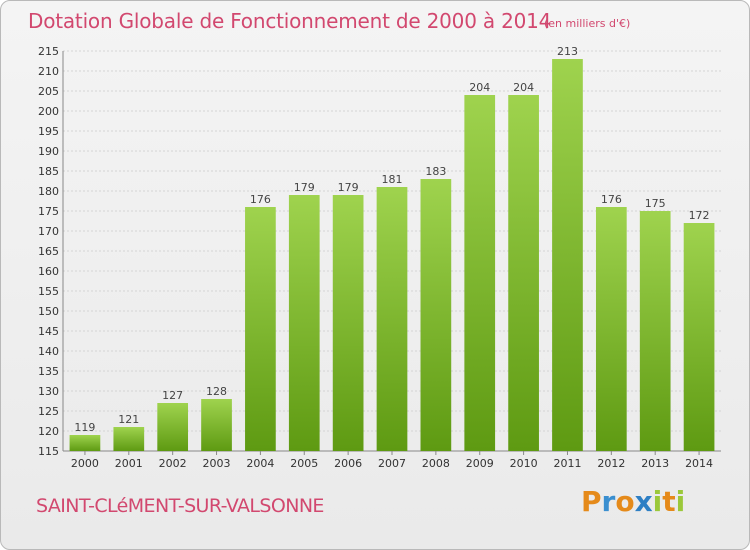  I want to click on y-tick-label: 120, so click(48, 431).